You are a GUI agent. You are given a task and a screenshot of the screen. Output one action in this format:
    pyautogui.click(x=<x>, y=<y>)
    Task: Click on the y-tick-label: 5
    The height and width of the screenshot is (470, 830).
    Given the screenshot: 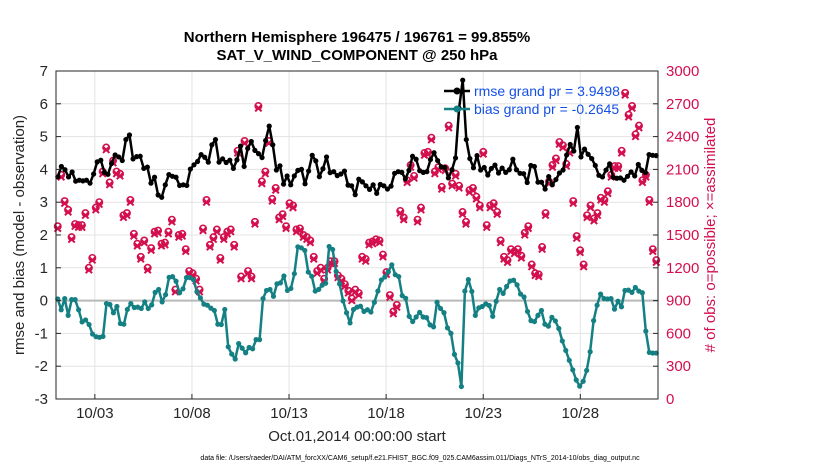 What is the action you would take?
    pyautogui.click(x=44, y=137)
    